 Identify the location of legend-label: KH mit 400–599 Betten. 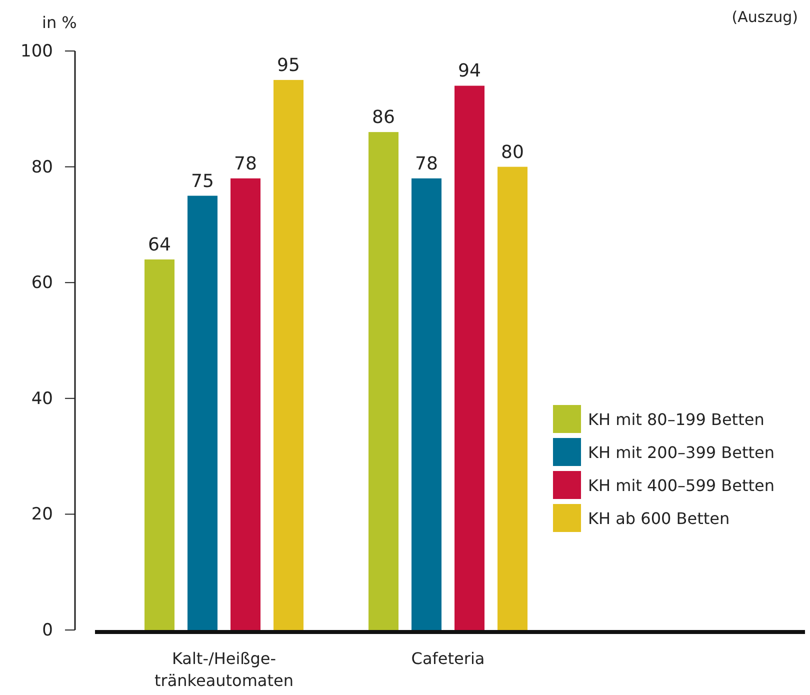
(681, 485).